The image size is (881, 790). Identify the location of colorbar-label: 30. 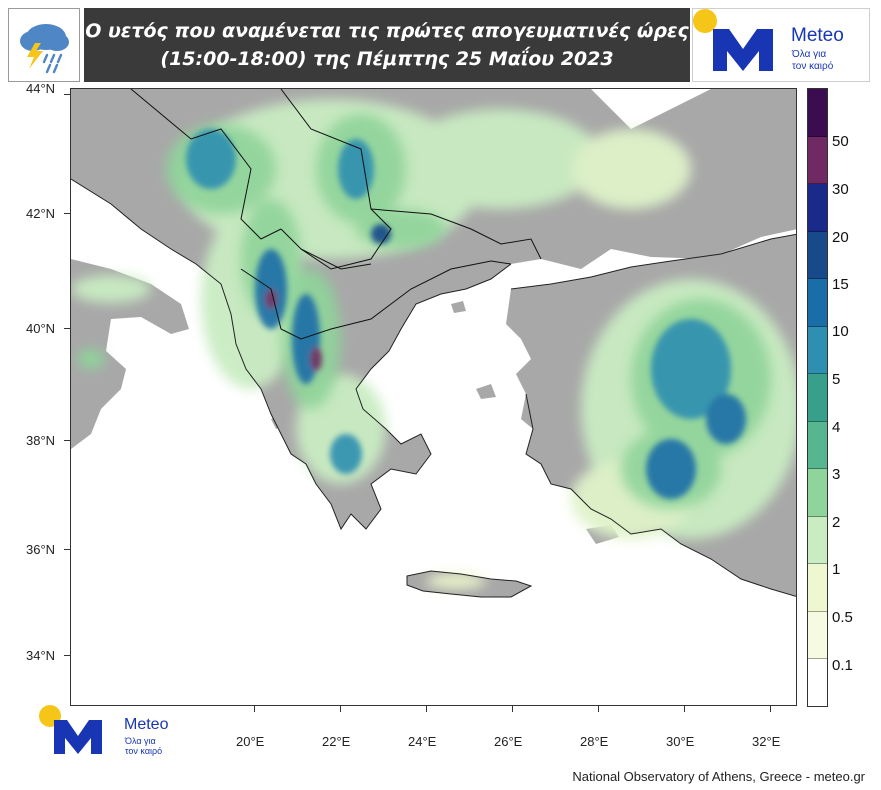
(840, 189).